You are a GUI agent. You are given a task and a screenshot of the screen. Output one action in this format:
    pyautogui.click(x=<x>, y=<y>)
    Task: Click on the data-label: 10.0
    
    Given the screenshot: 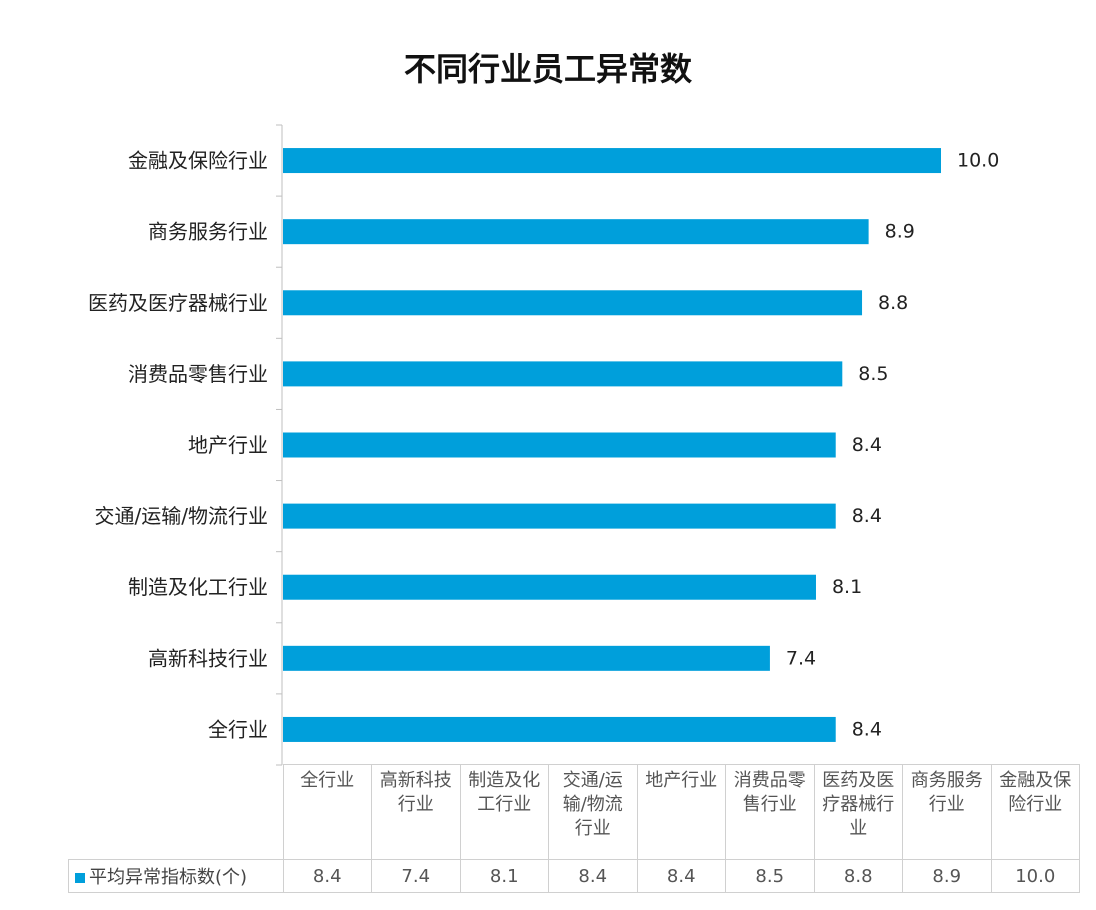 What is the action you would take?
    pyautogui.click(x=978, y=161)
    